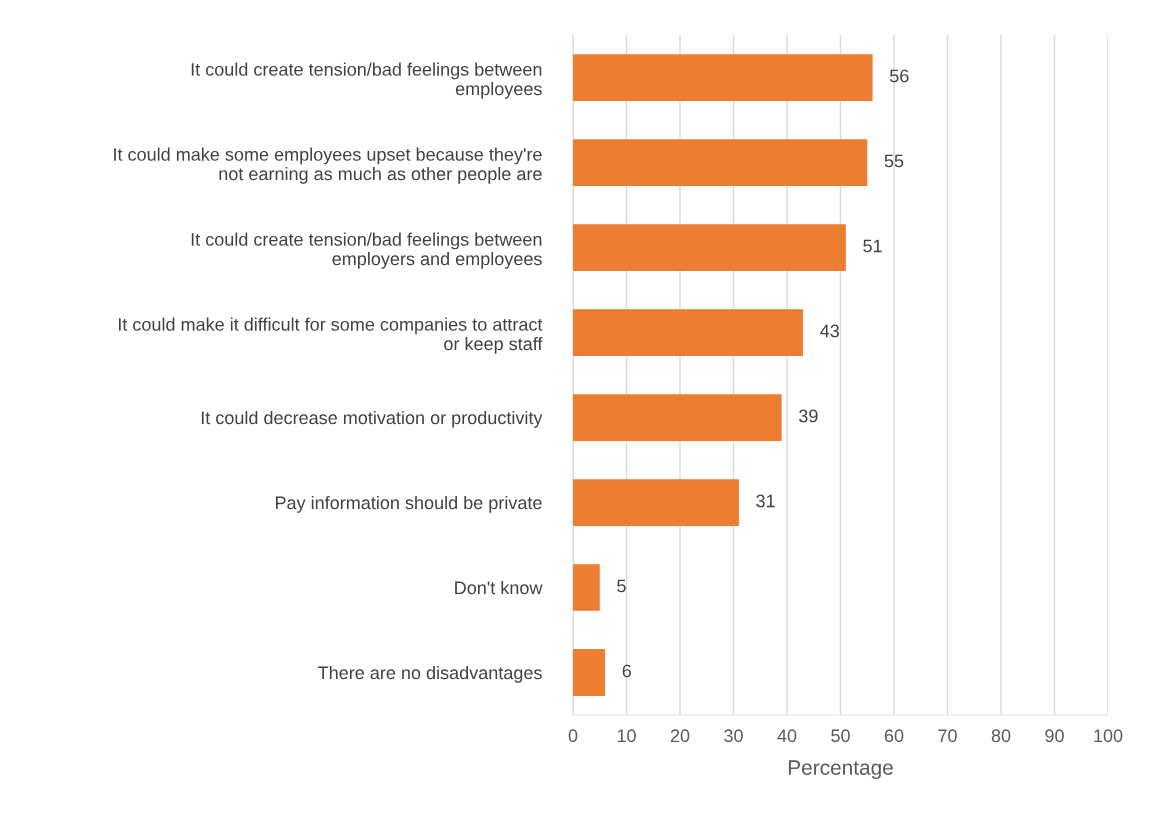 This screenshot has width=1166, height=828. I want to click on x-tick-label: 90, so click(1054, 736).